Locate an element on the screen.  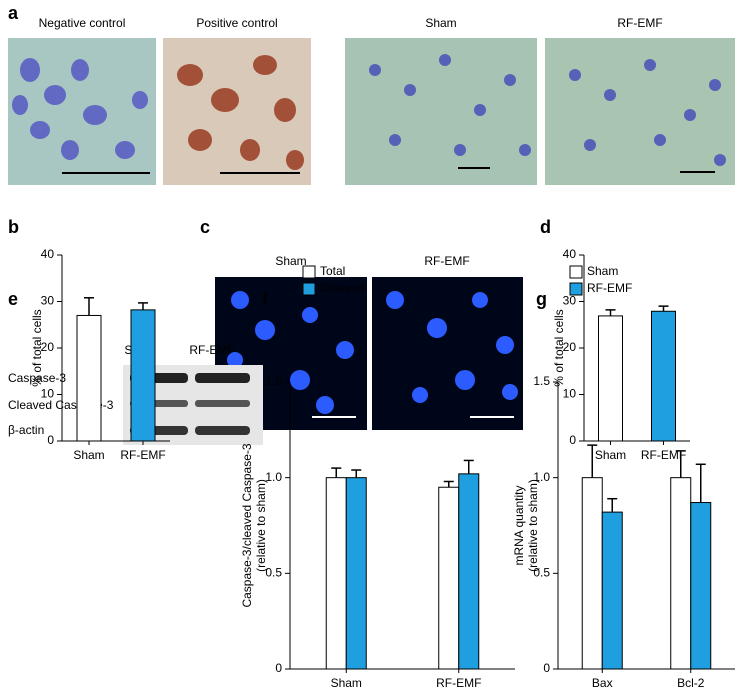
blot-row: Caspase-3 is located at coordinates (37, 378).